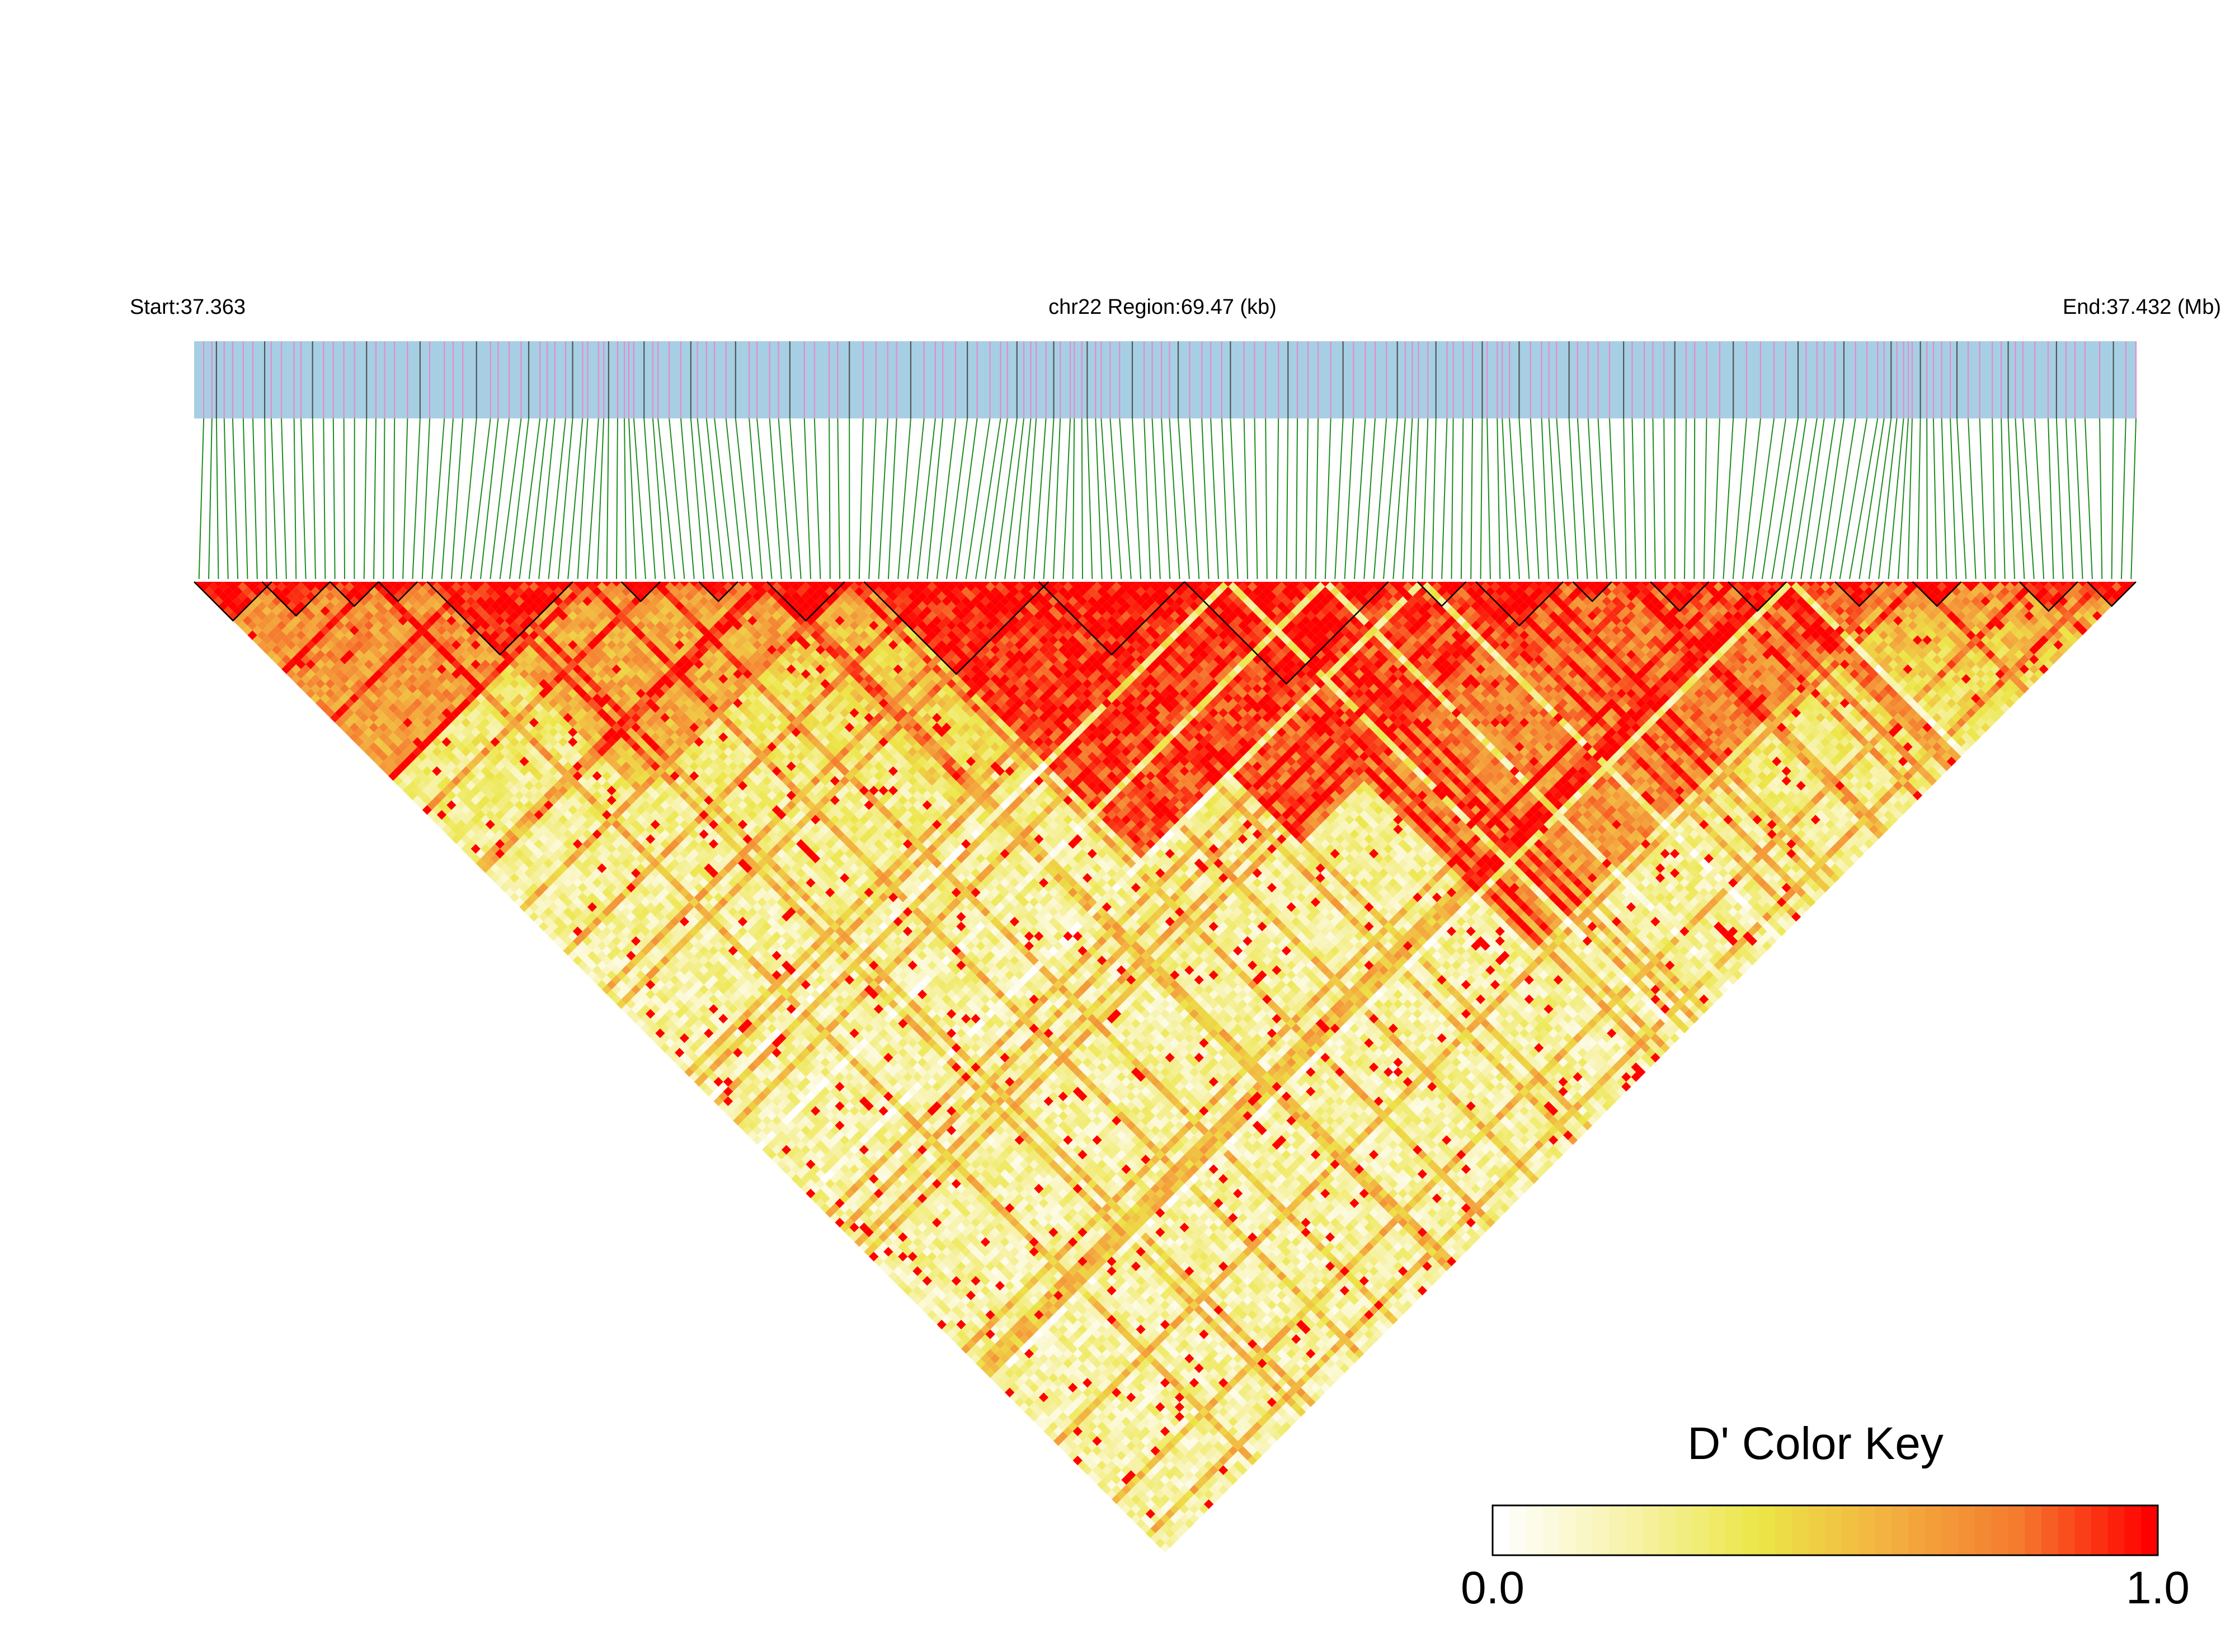 This screenshot has width=2235, height=1652. What do you see at coordinates (1162, 307) in the screenshot?
I see `region-label: chr22 Region:69.47 (kb)` at bounding box center [1162, 307].